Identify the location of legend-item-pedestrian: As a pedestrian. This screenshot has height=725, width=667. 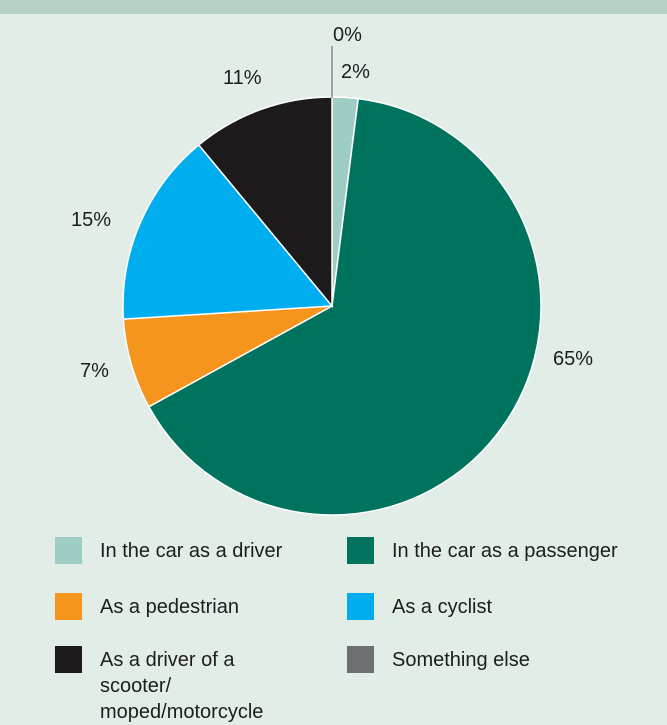
(147, 606).